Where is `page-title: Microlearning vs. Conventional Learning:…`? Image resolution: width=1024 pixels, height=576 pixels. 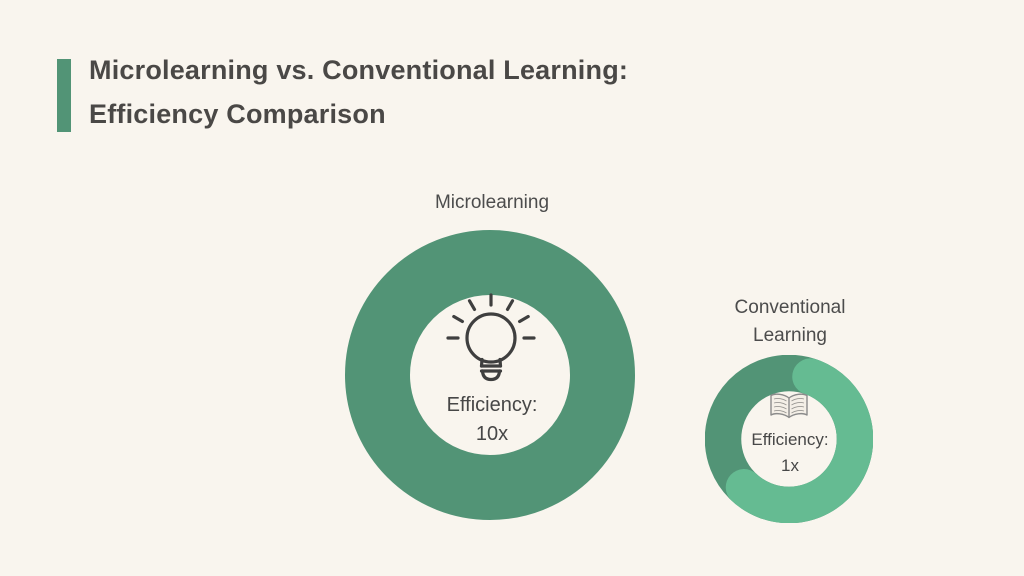 page-title: Microlearning vs. Conventional Learning:… is located at coordinates (358, 92).